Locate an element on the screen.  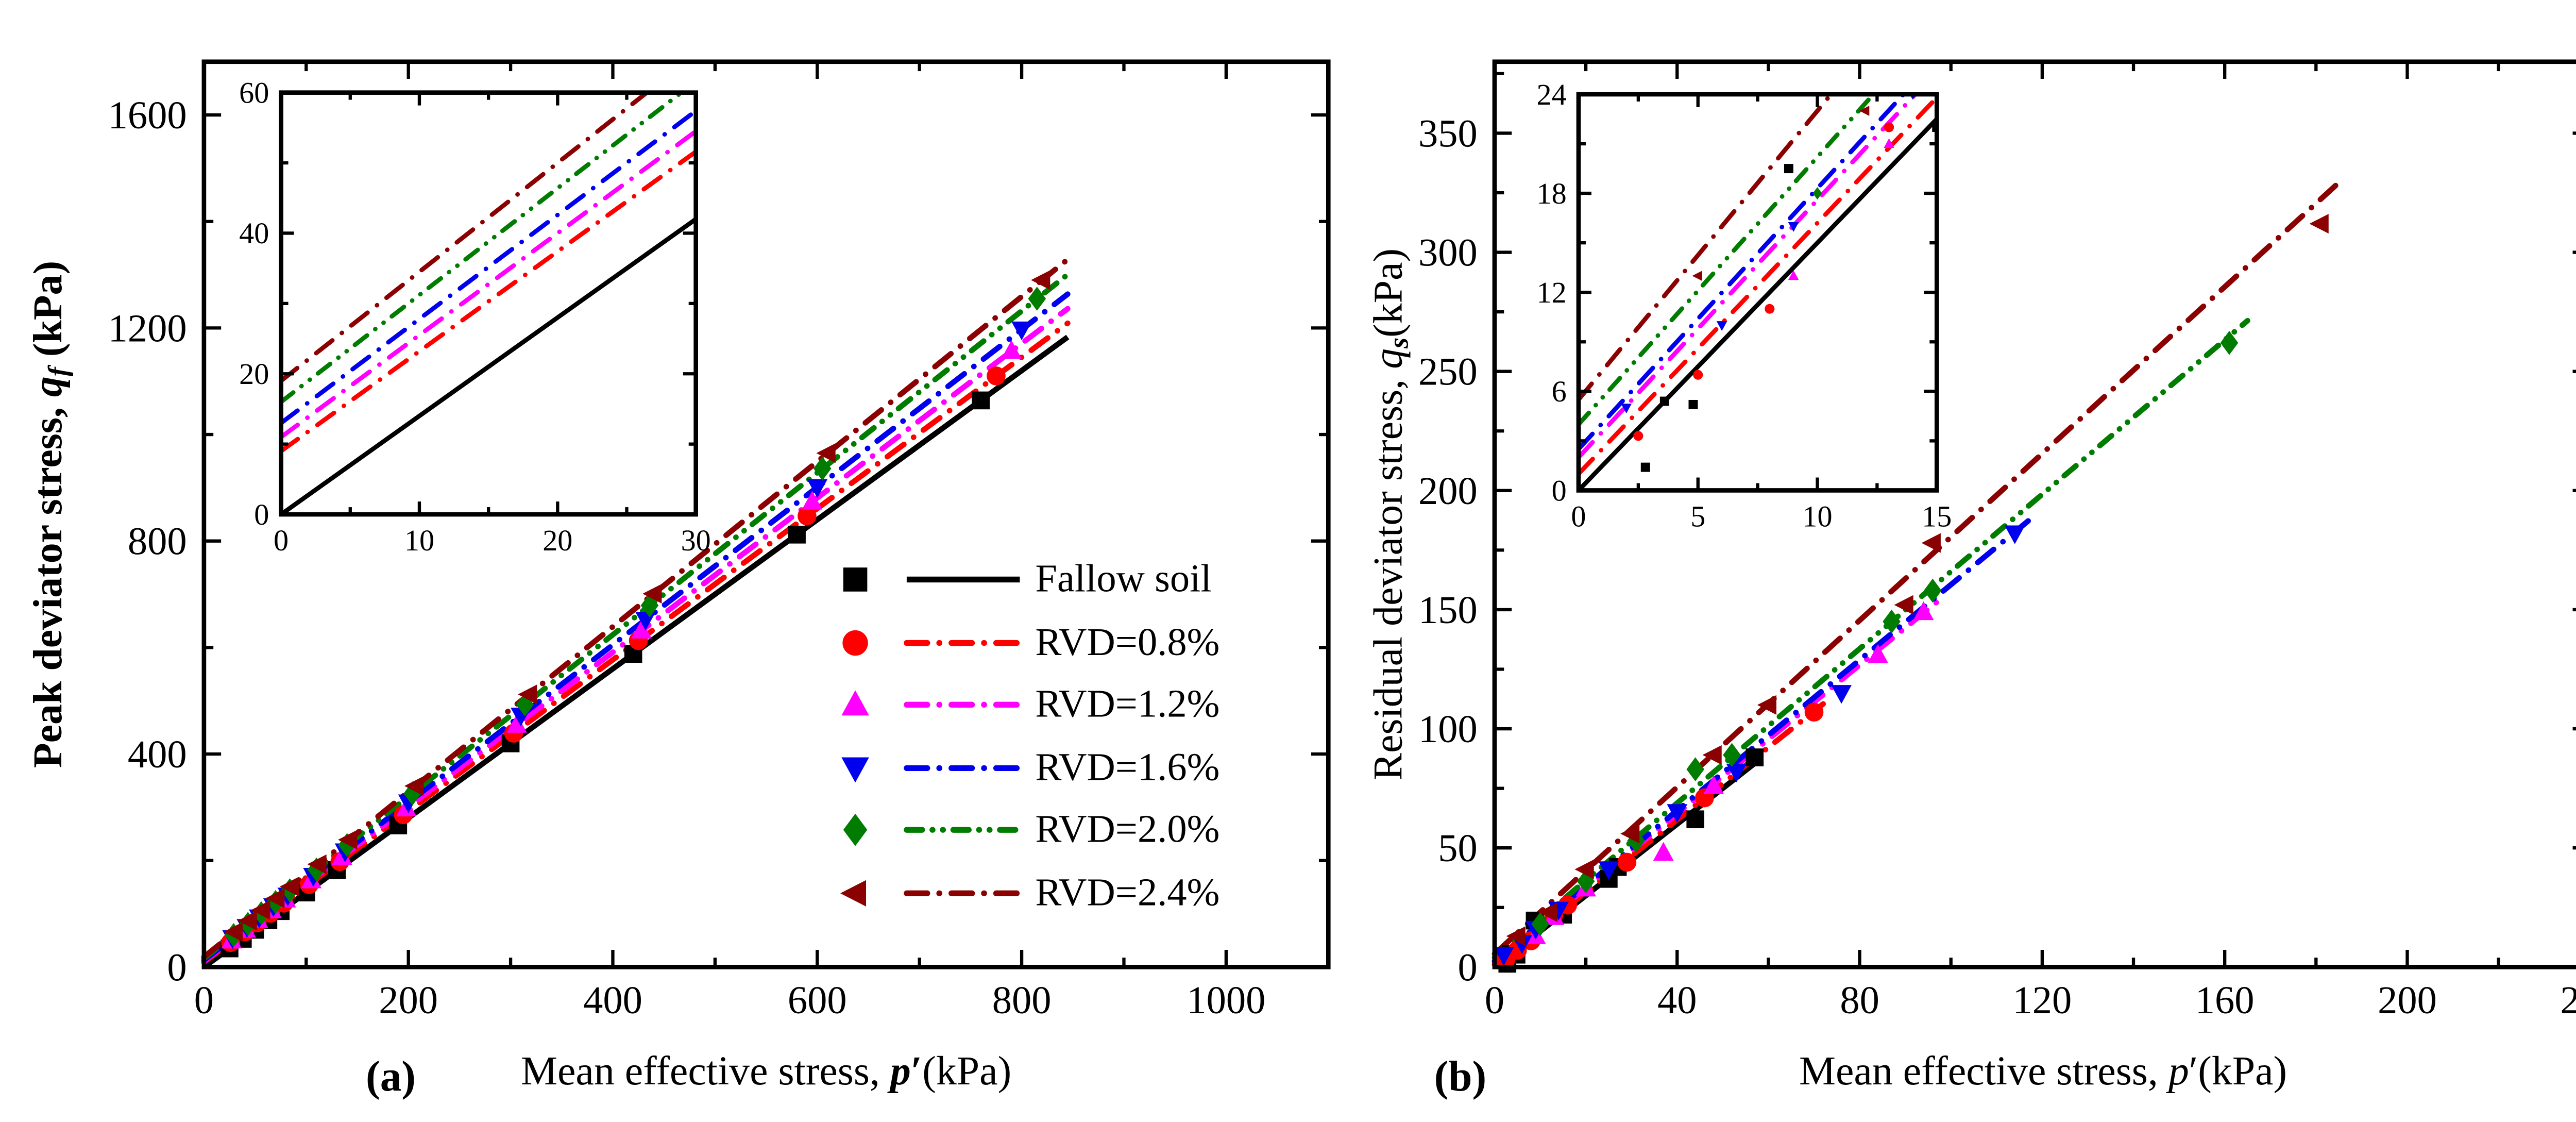
panel-a-y-axis-title: Peak deviator stress, qf (kPa) is located at coordinates (51, 514).